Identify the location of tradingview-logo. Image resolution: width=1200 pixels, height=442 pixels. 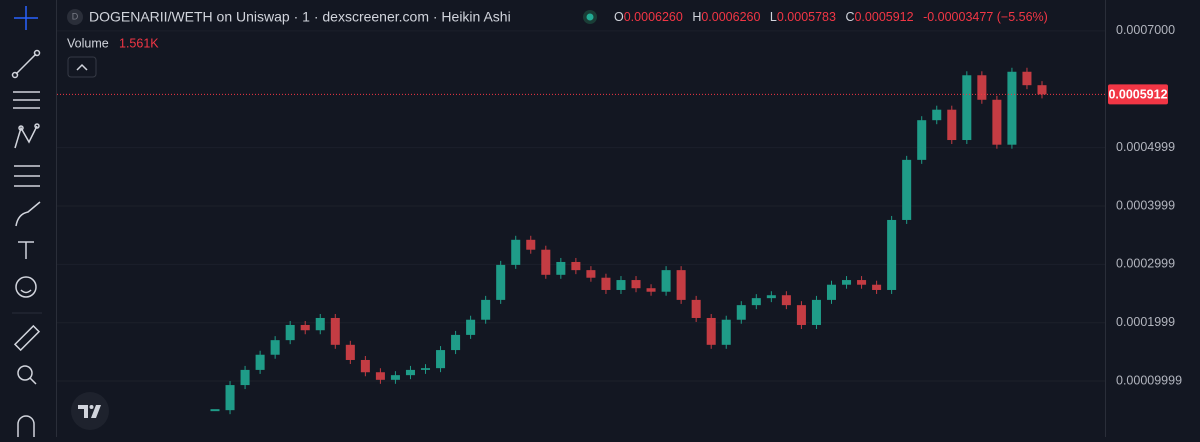
(90, 411).